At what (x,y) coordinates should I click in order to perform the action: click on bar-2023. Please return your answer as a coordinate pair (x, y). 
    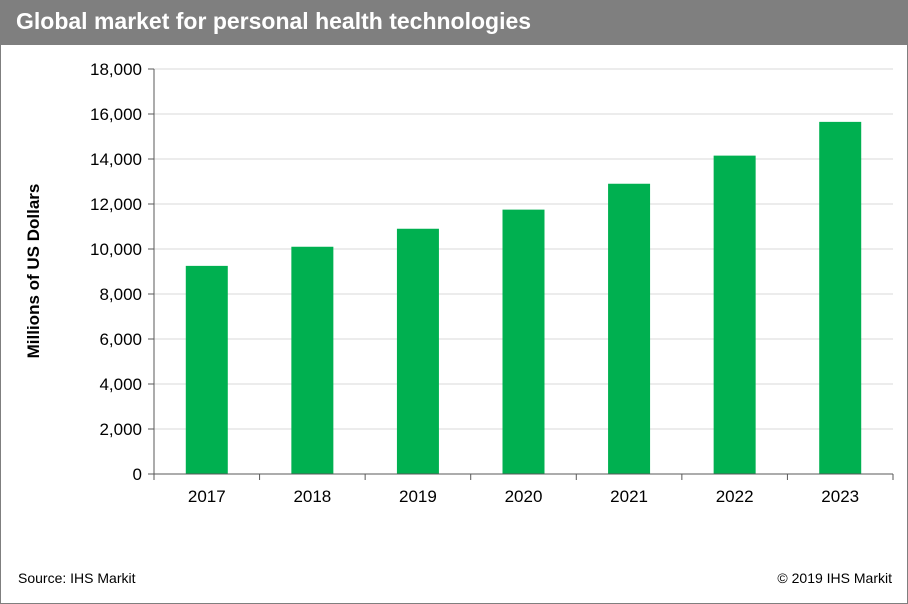
    Looking at the image, I should click on (840, 297).